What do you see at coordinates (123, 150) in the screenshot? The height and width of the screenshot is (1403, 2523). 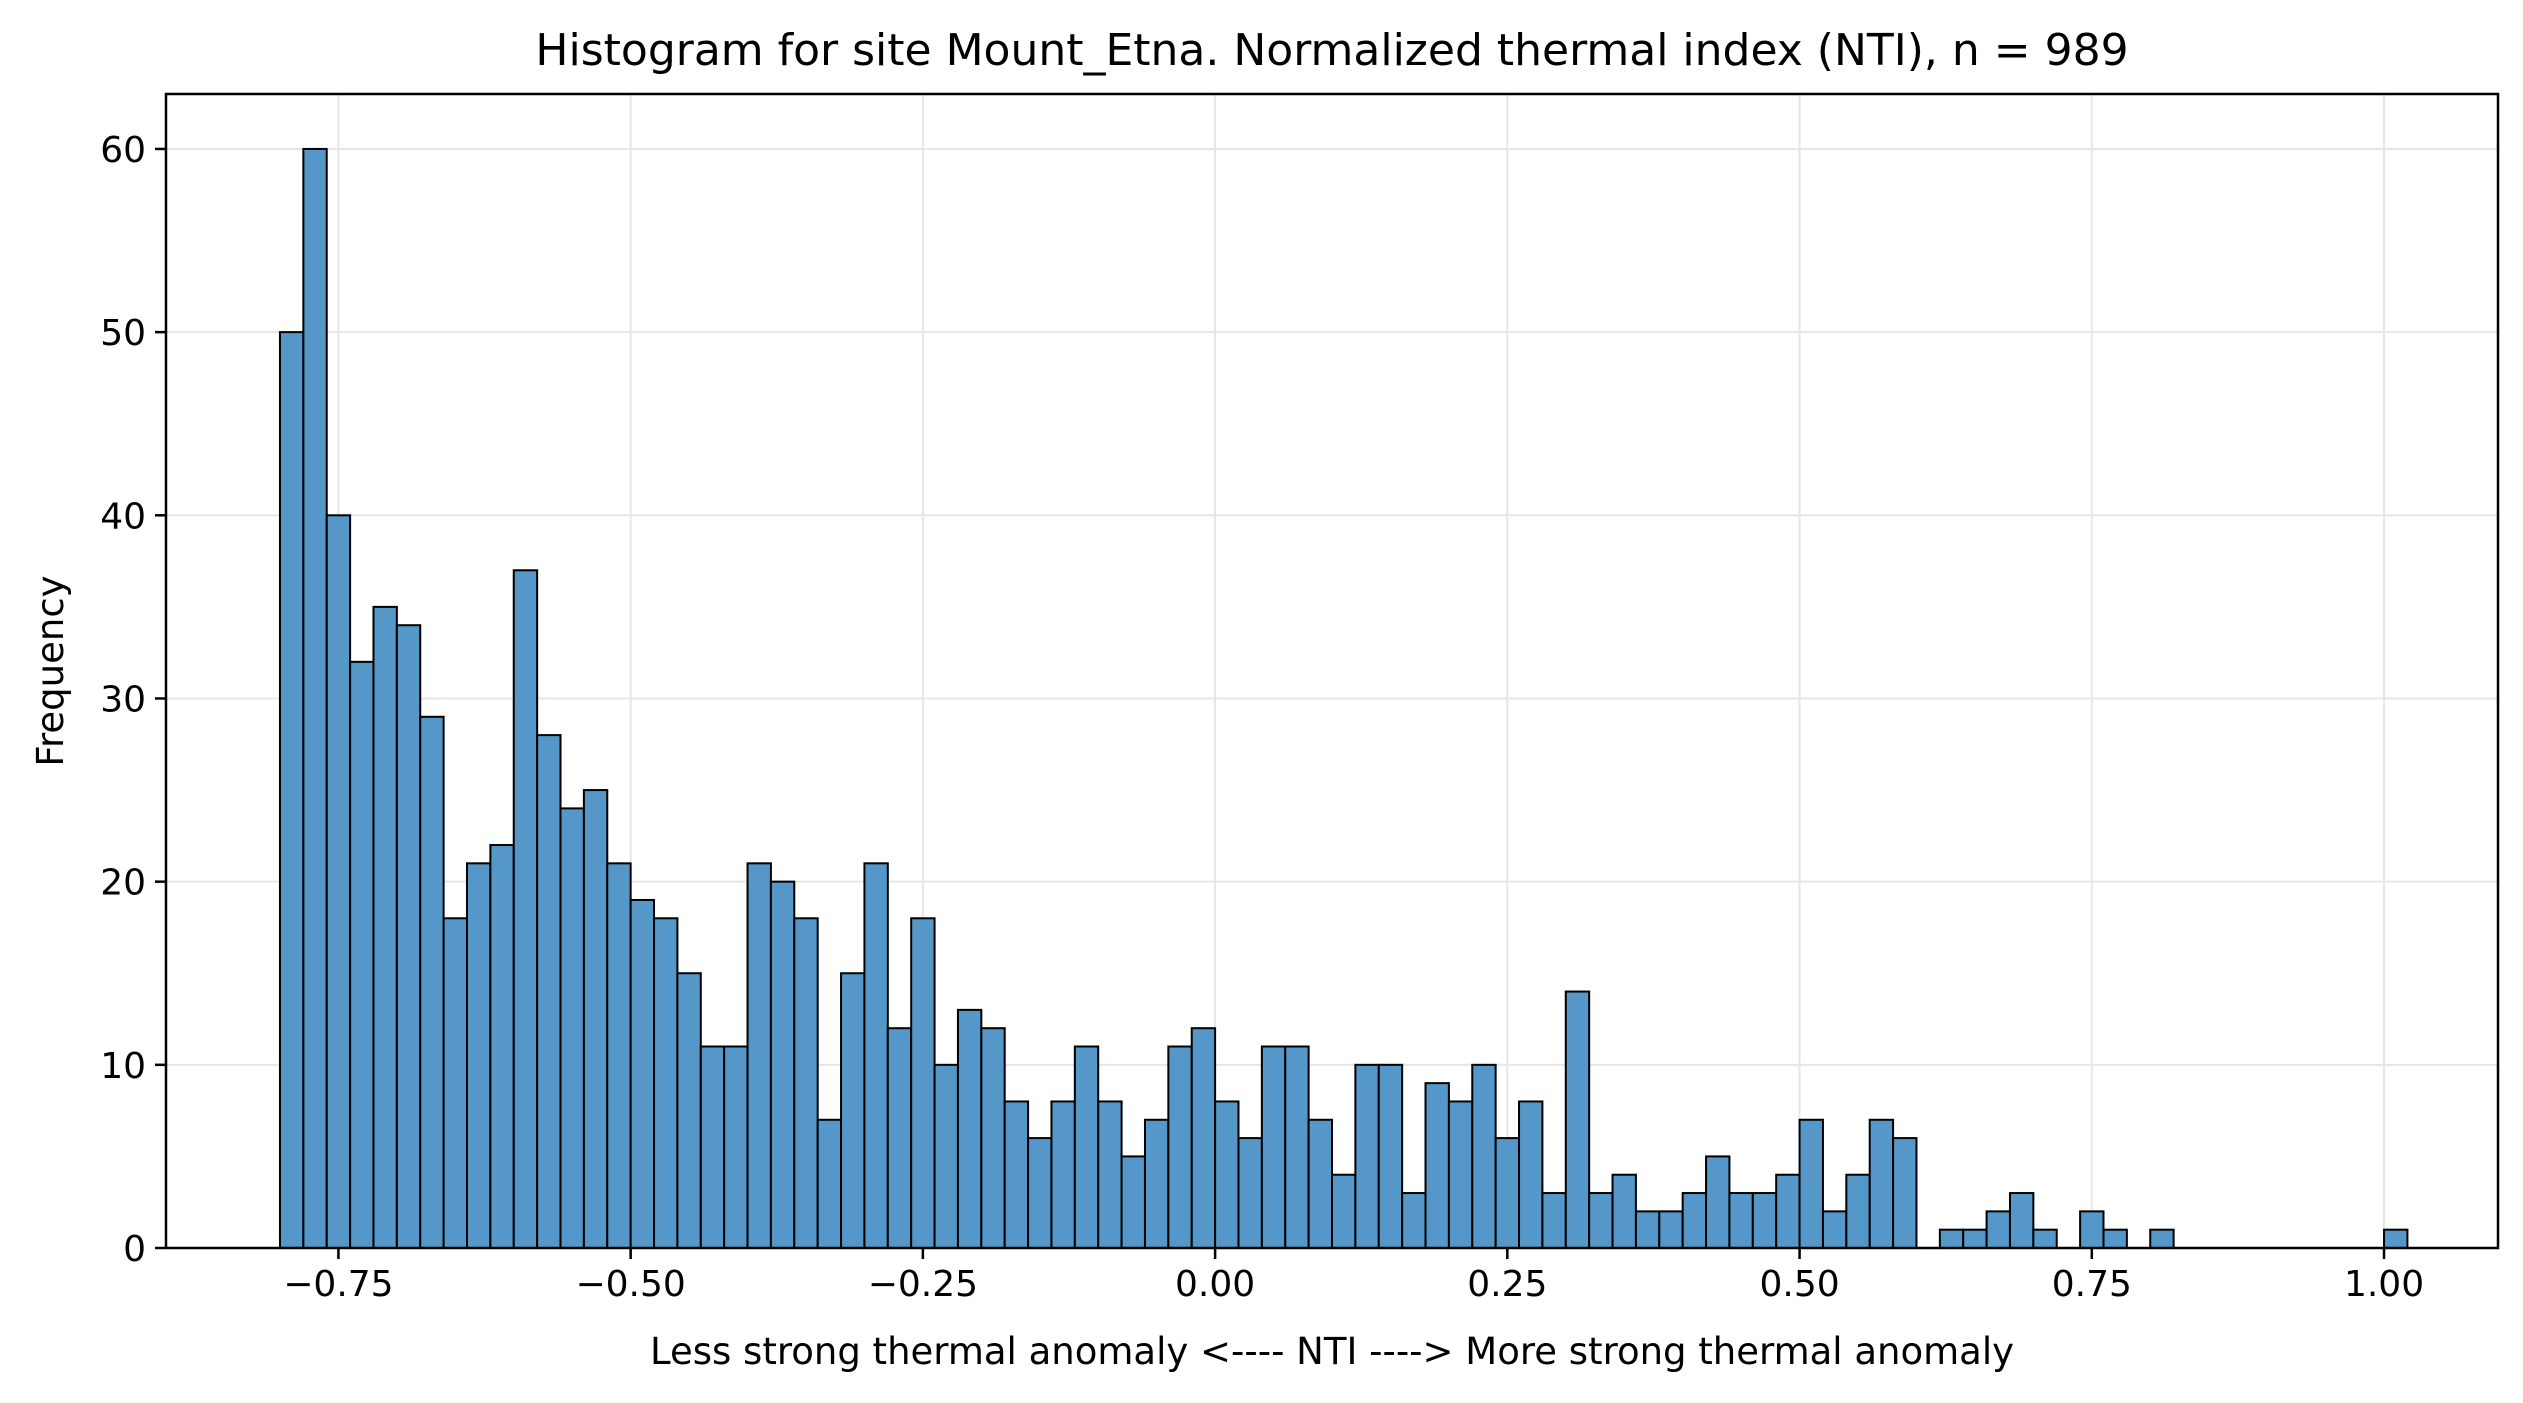 I see `y-tick-label: 60` at bounding box center [123, 150].